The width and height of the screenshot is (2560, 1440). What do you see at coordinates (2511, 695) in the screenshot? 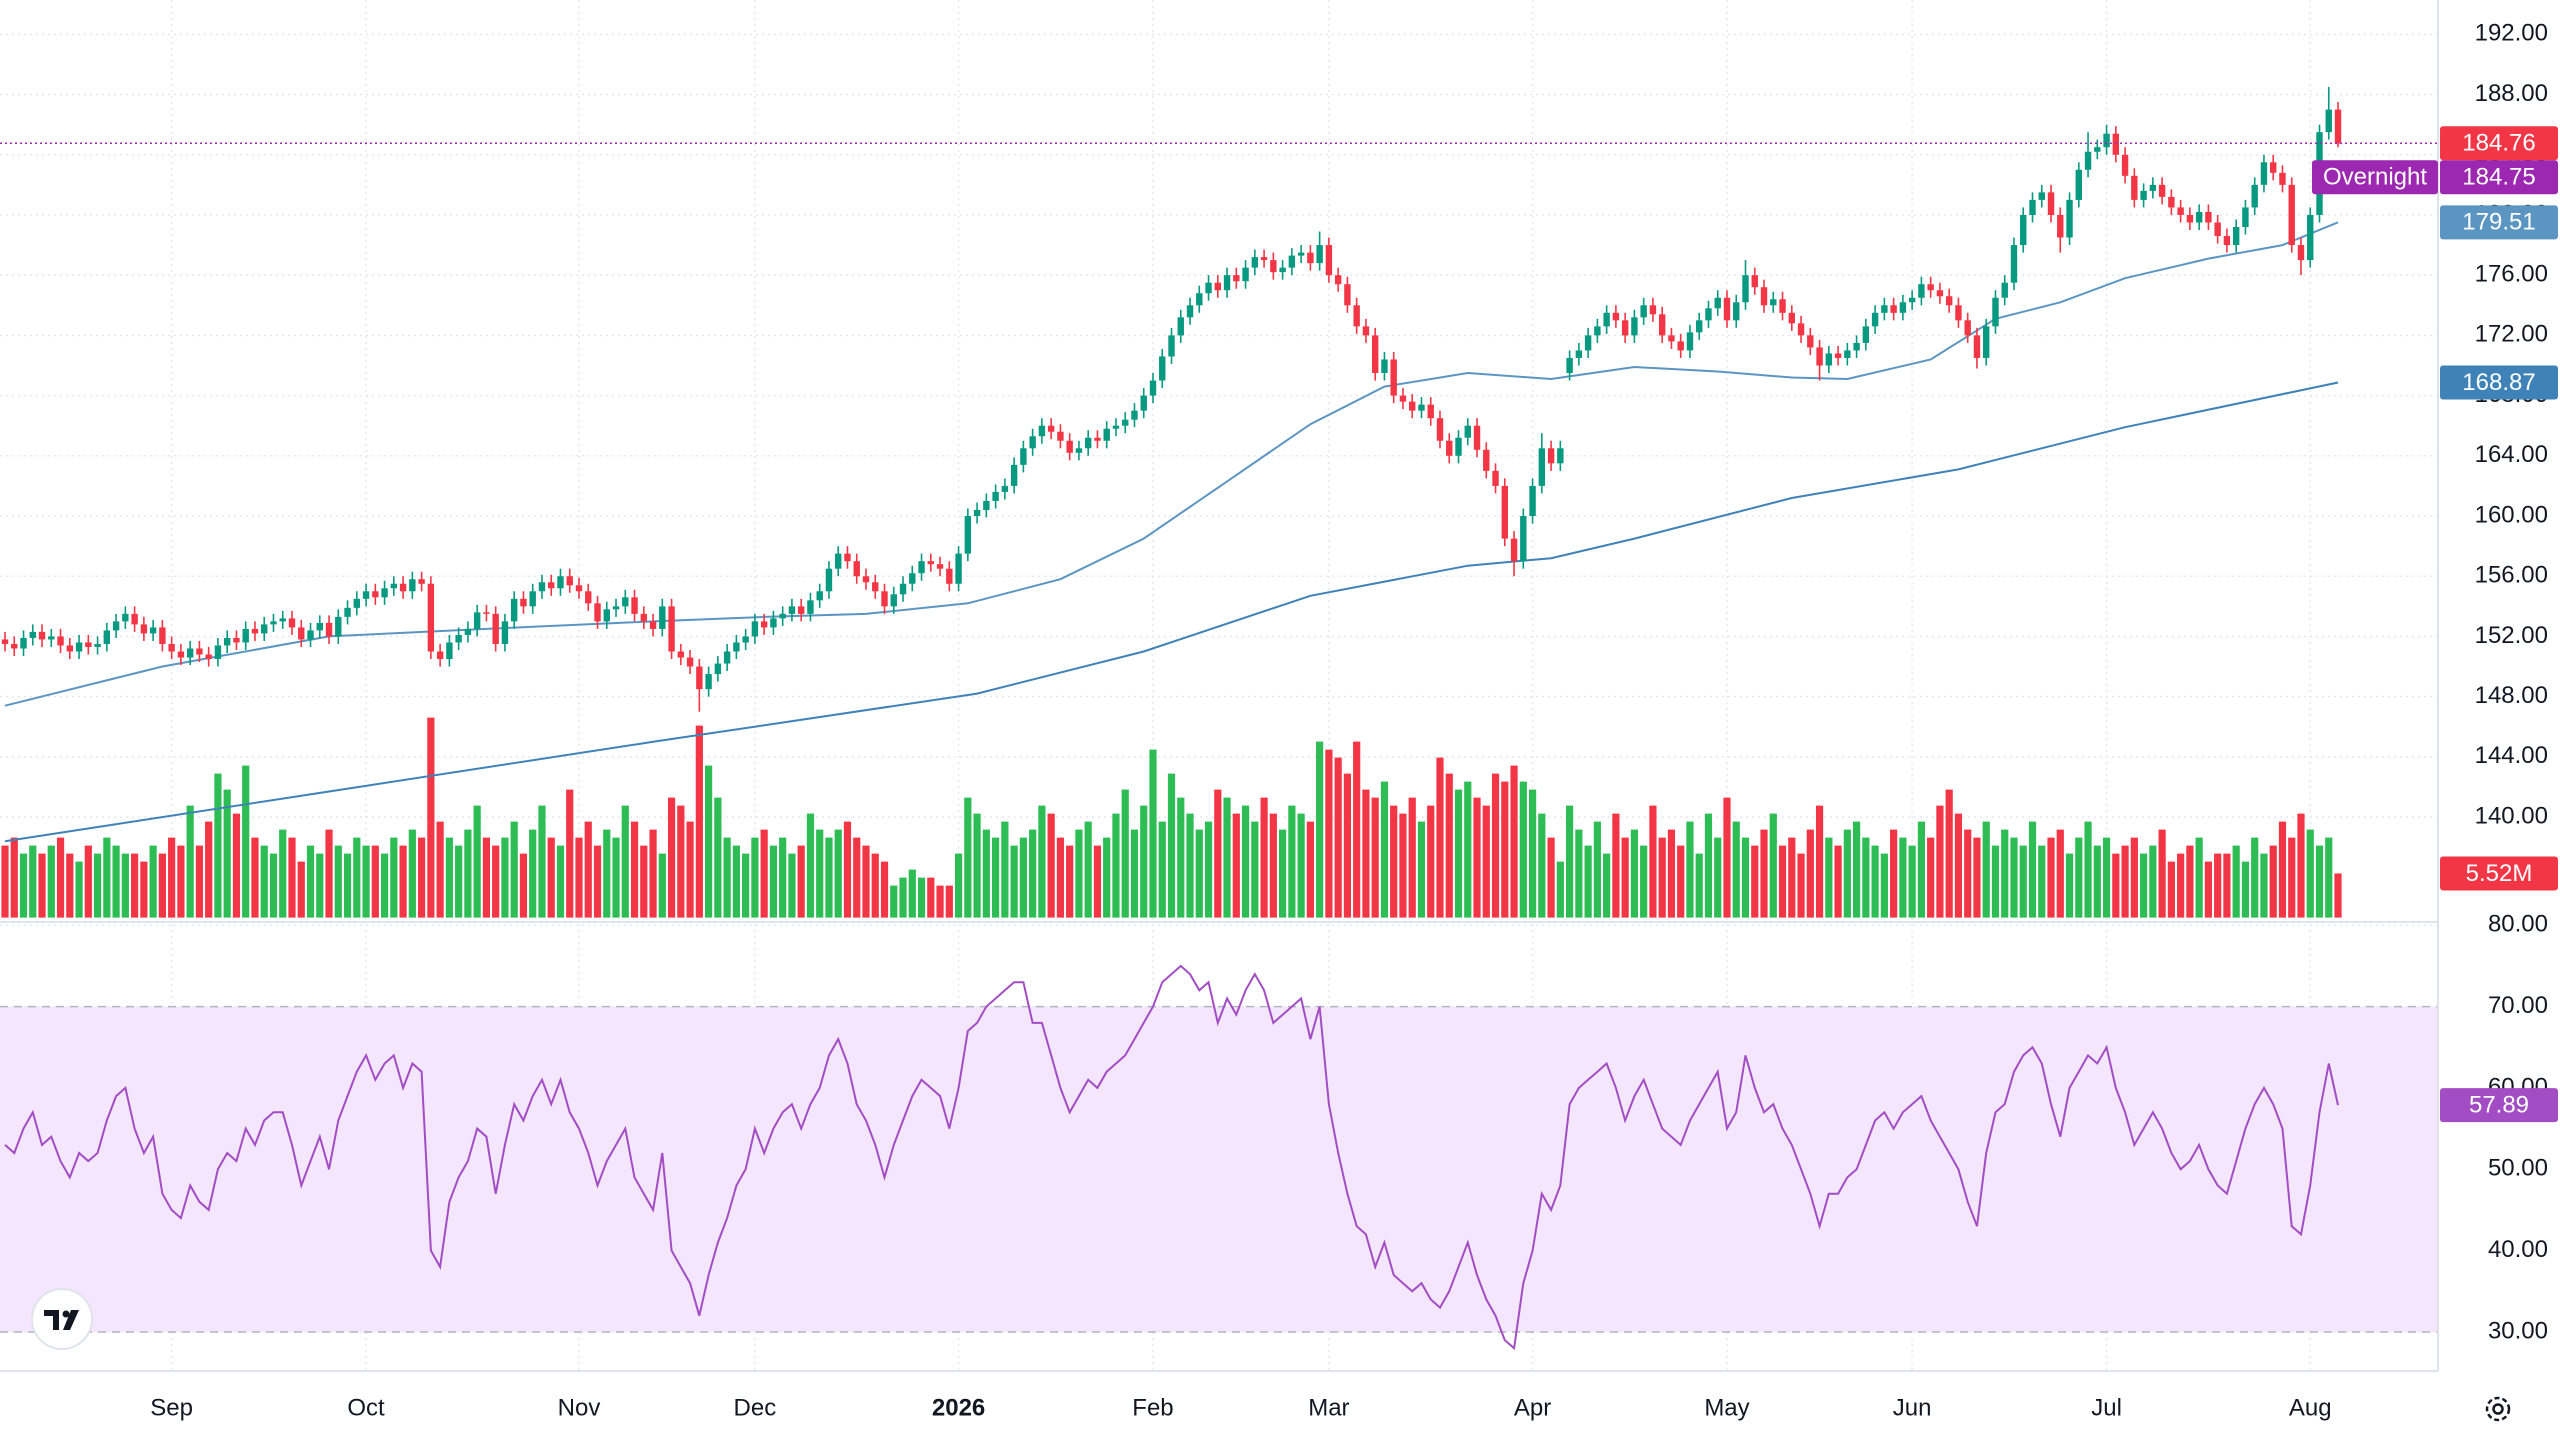
I see `y-tick-label: 148.00` at bounding box center [2511, 695].